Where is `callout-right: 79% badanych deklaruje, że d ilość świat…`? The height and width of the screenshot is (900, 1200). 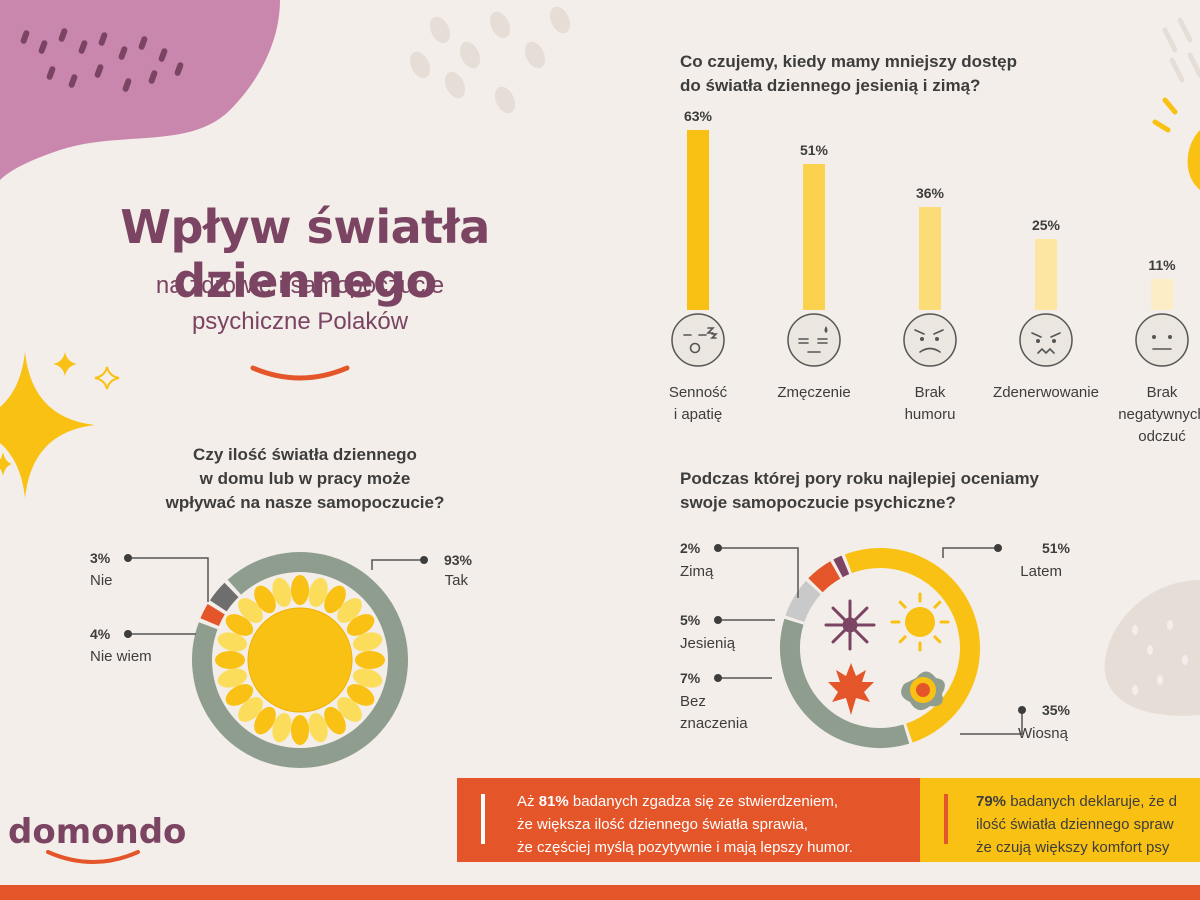
callout-right: 79% badanych deklaruje, że d ilość świat… is located at coordinates (1060, 820).